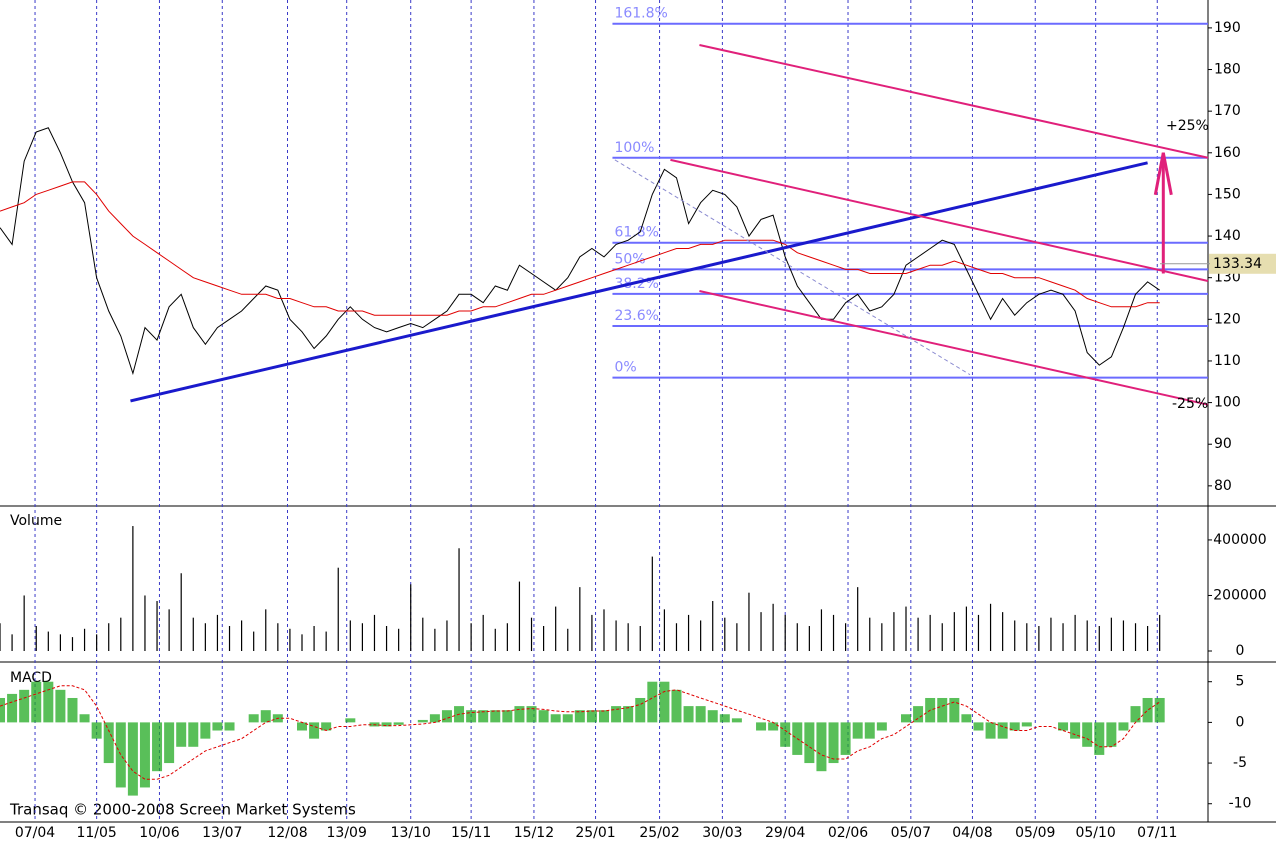 Image resolution: width=1276 pixels, height=845 pixels. Describe the element at coordinates (1227, 28) in the screenshot. I see `y-tick-label: 190` at that location.